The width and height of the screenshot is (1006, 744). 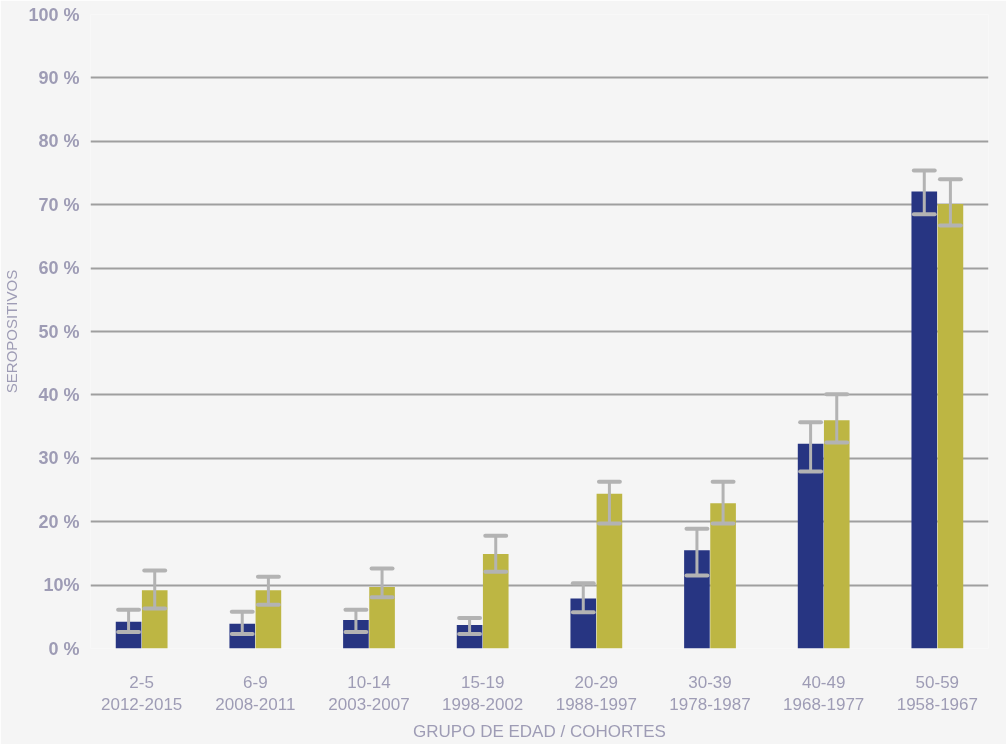 I want to click on y-tick-label: 10%, so click(x=61, y=585).